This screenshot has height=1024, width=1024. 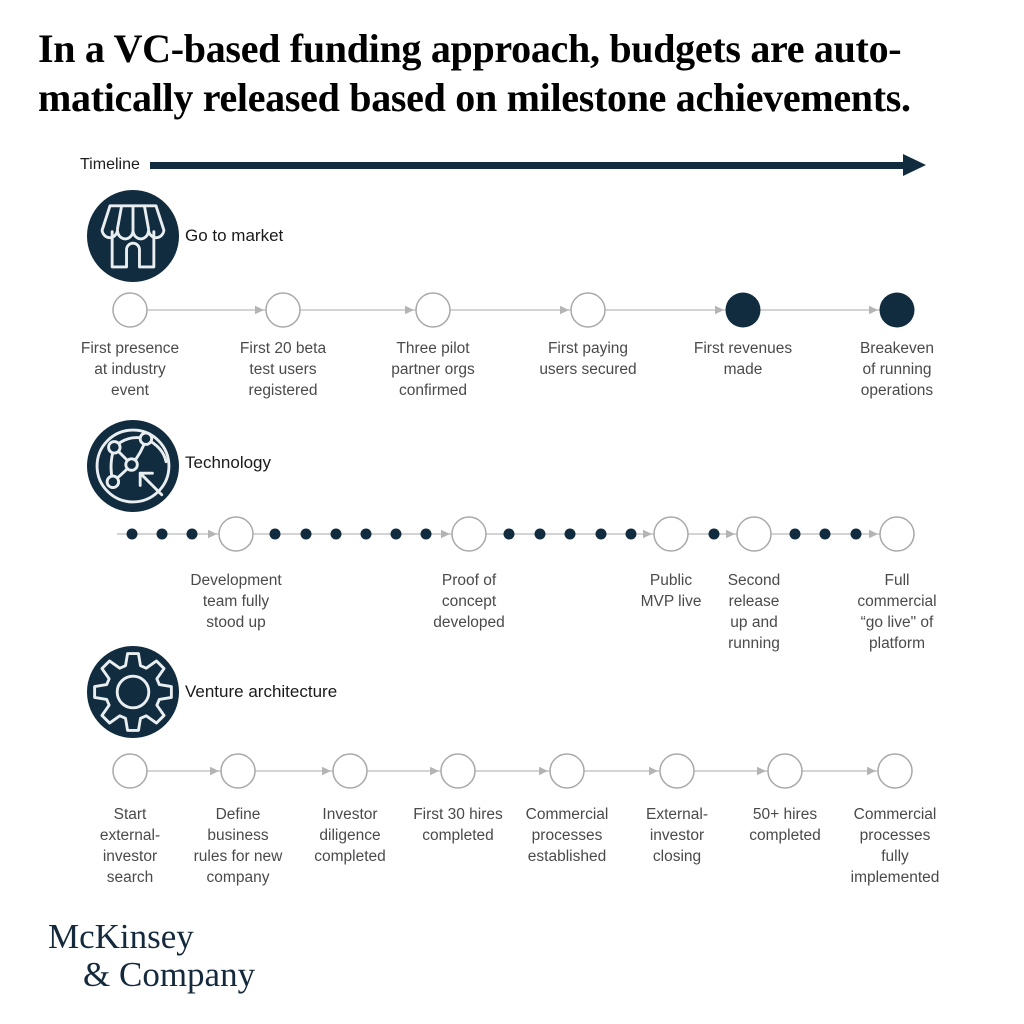 I want to click on timeline-arrow-head-icon, so click(x=914, y=165).